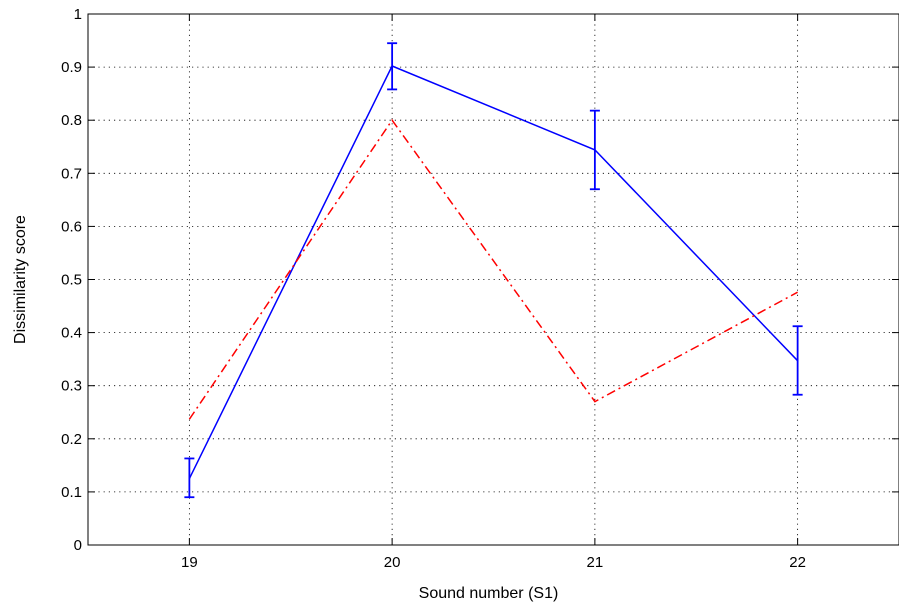 The image size is (899, 608). Describe the element at coordinates (71, 386) in the screenshot. I see `y-tick-label: 0.3` at that location.